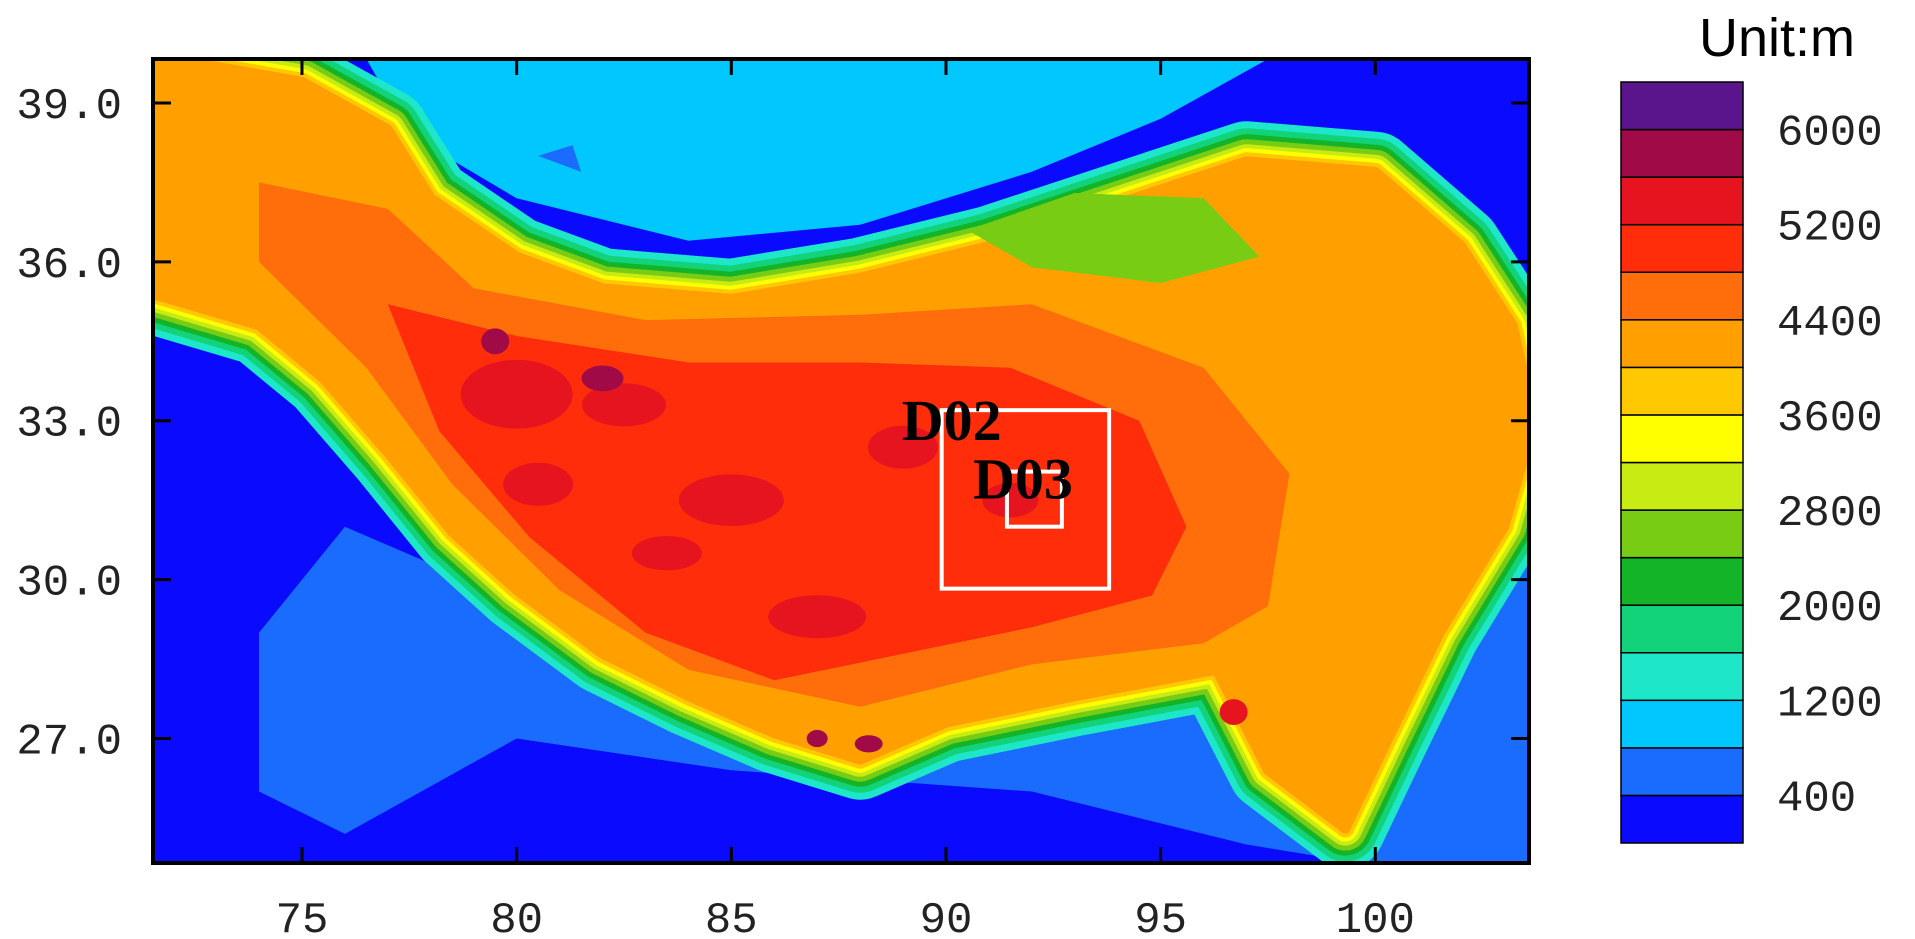 The image size is (1915, 939). What do you see at coordinates (817, 150) in the screenshot?
I see `tarim-basin` at bounding box center [817, 150].